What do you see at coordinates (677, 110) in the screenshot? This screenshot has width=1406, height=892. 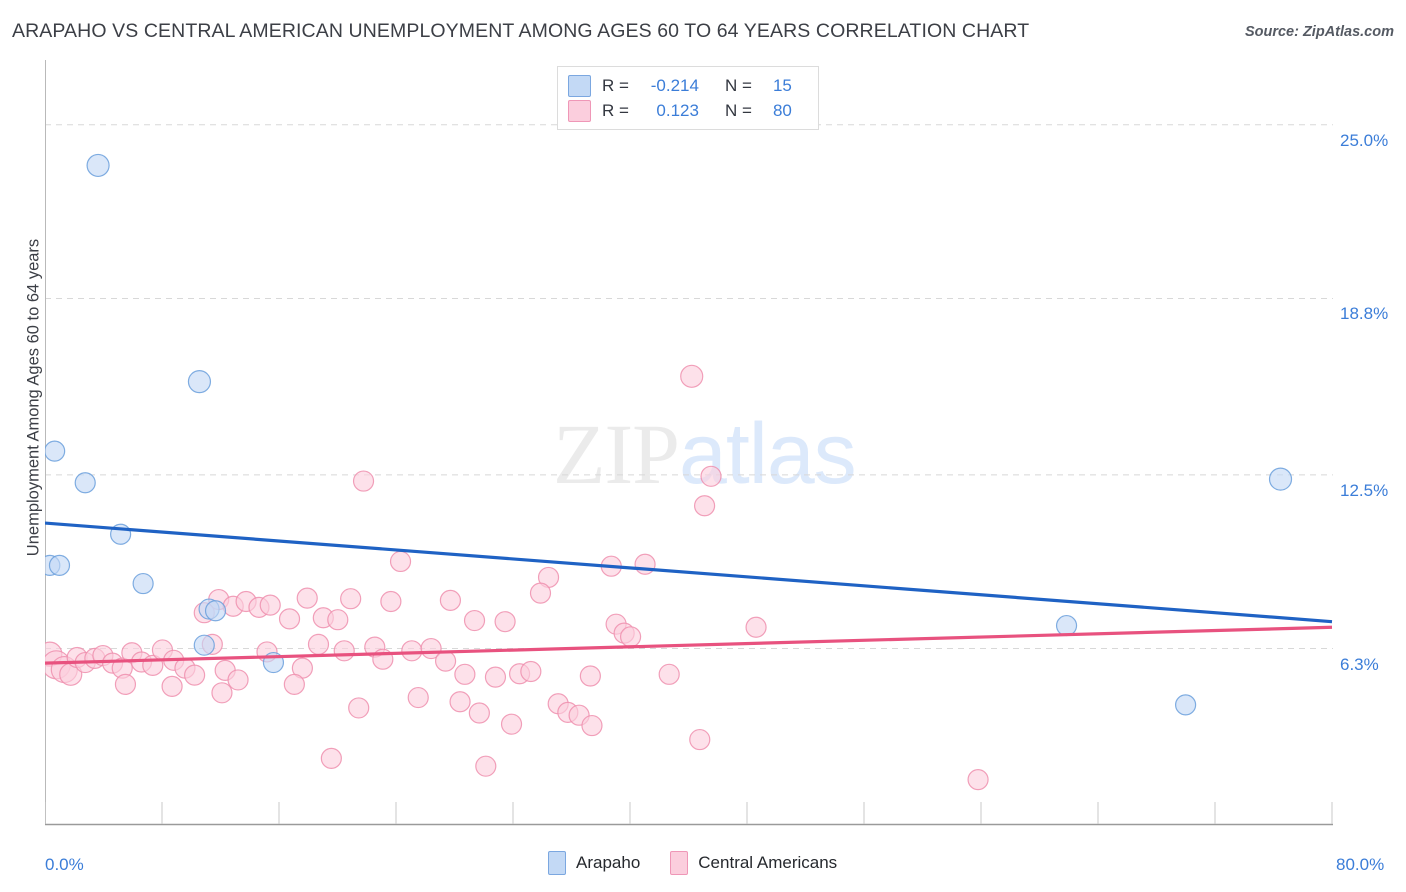 I see `r-value-central-americans: 0.123` at bounding box center [677, 110].